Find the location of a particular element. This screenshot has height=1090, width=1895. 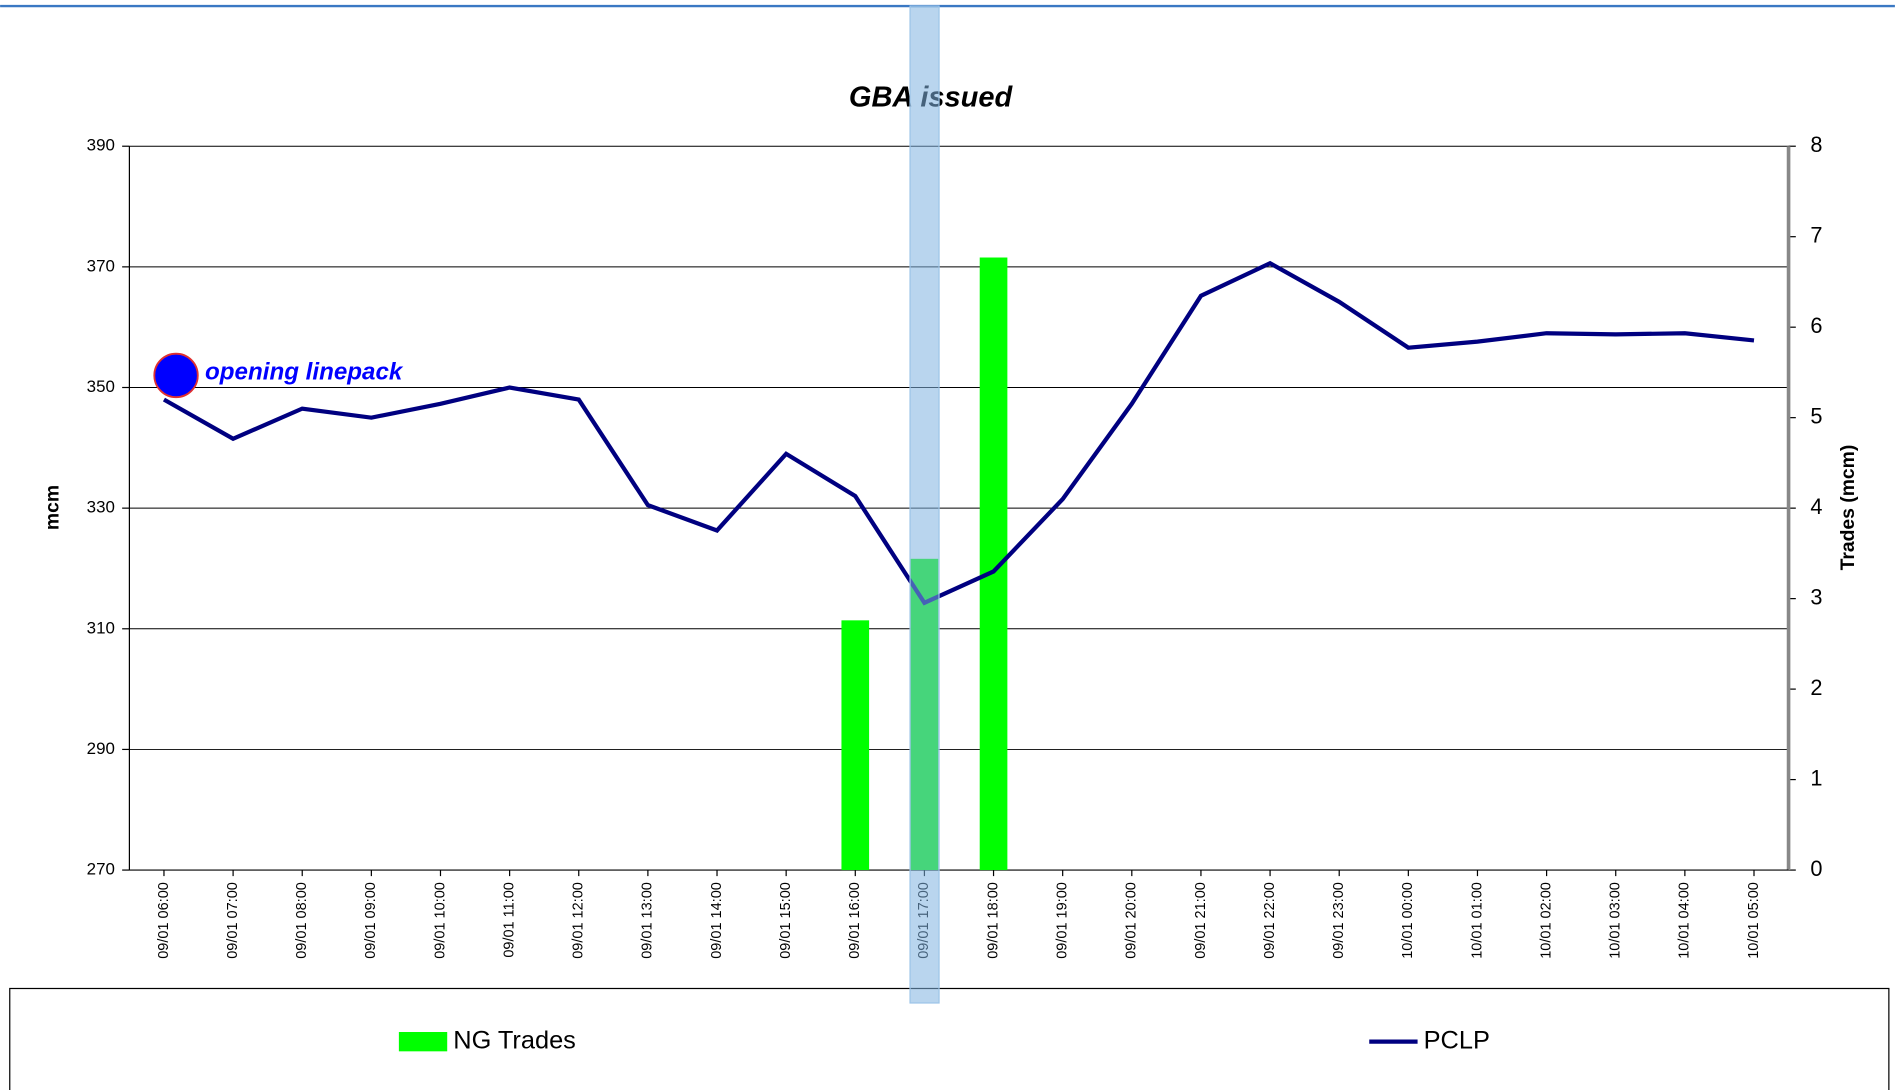

x-tick-label: 10/01 05:00 is located at coordinates (1754, 920).